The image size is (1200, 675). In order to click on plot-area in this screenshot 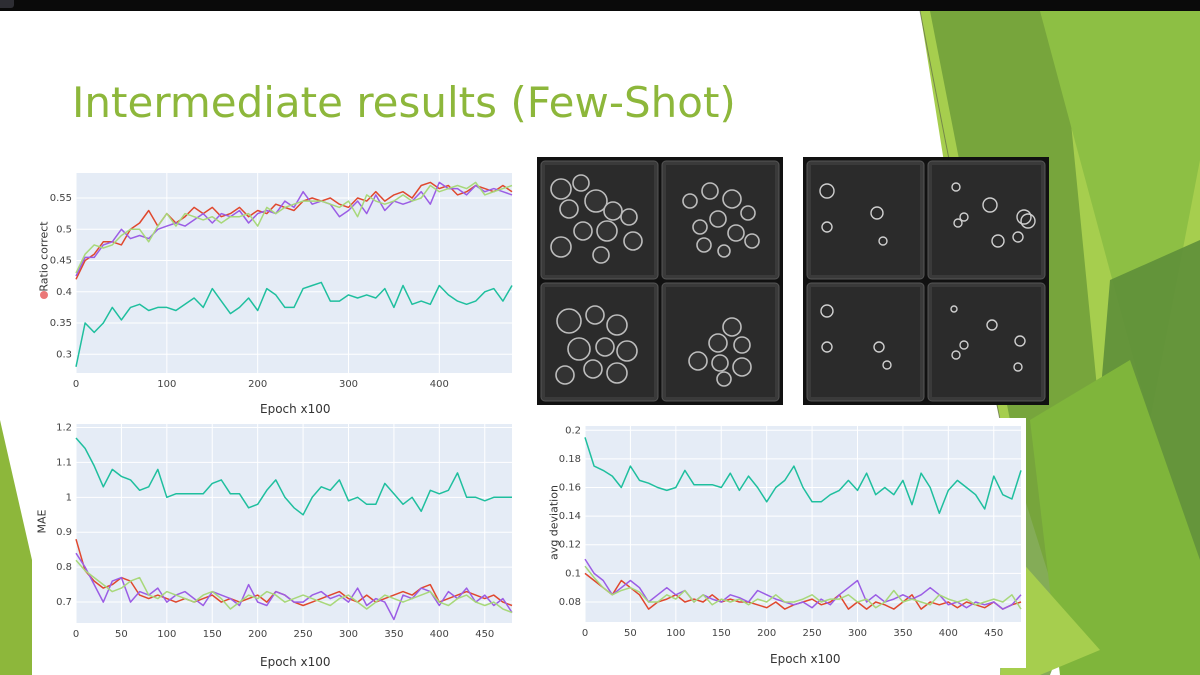, I will do `click(803, 524)`.